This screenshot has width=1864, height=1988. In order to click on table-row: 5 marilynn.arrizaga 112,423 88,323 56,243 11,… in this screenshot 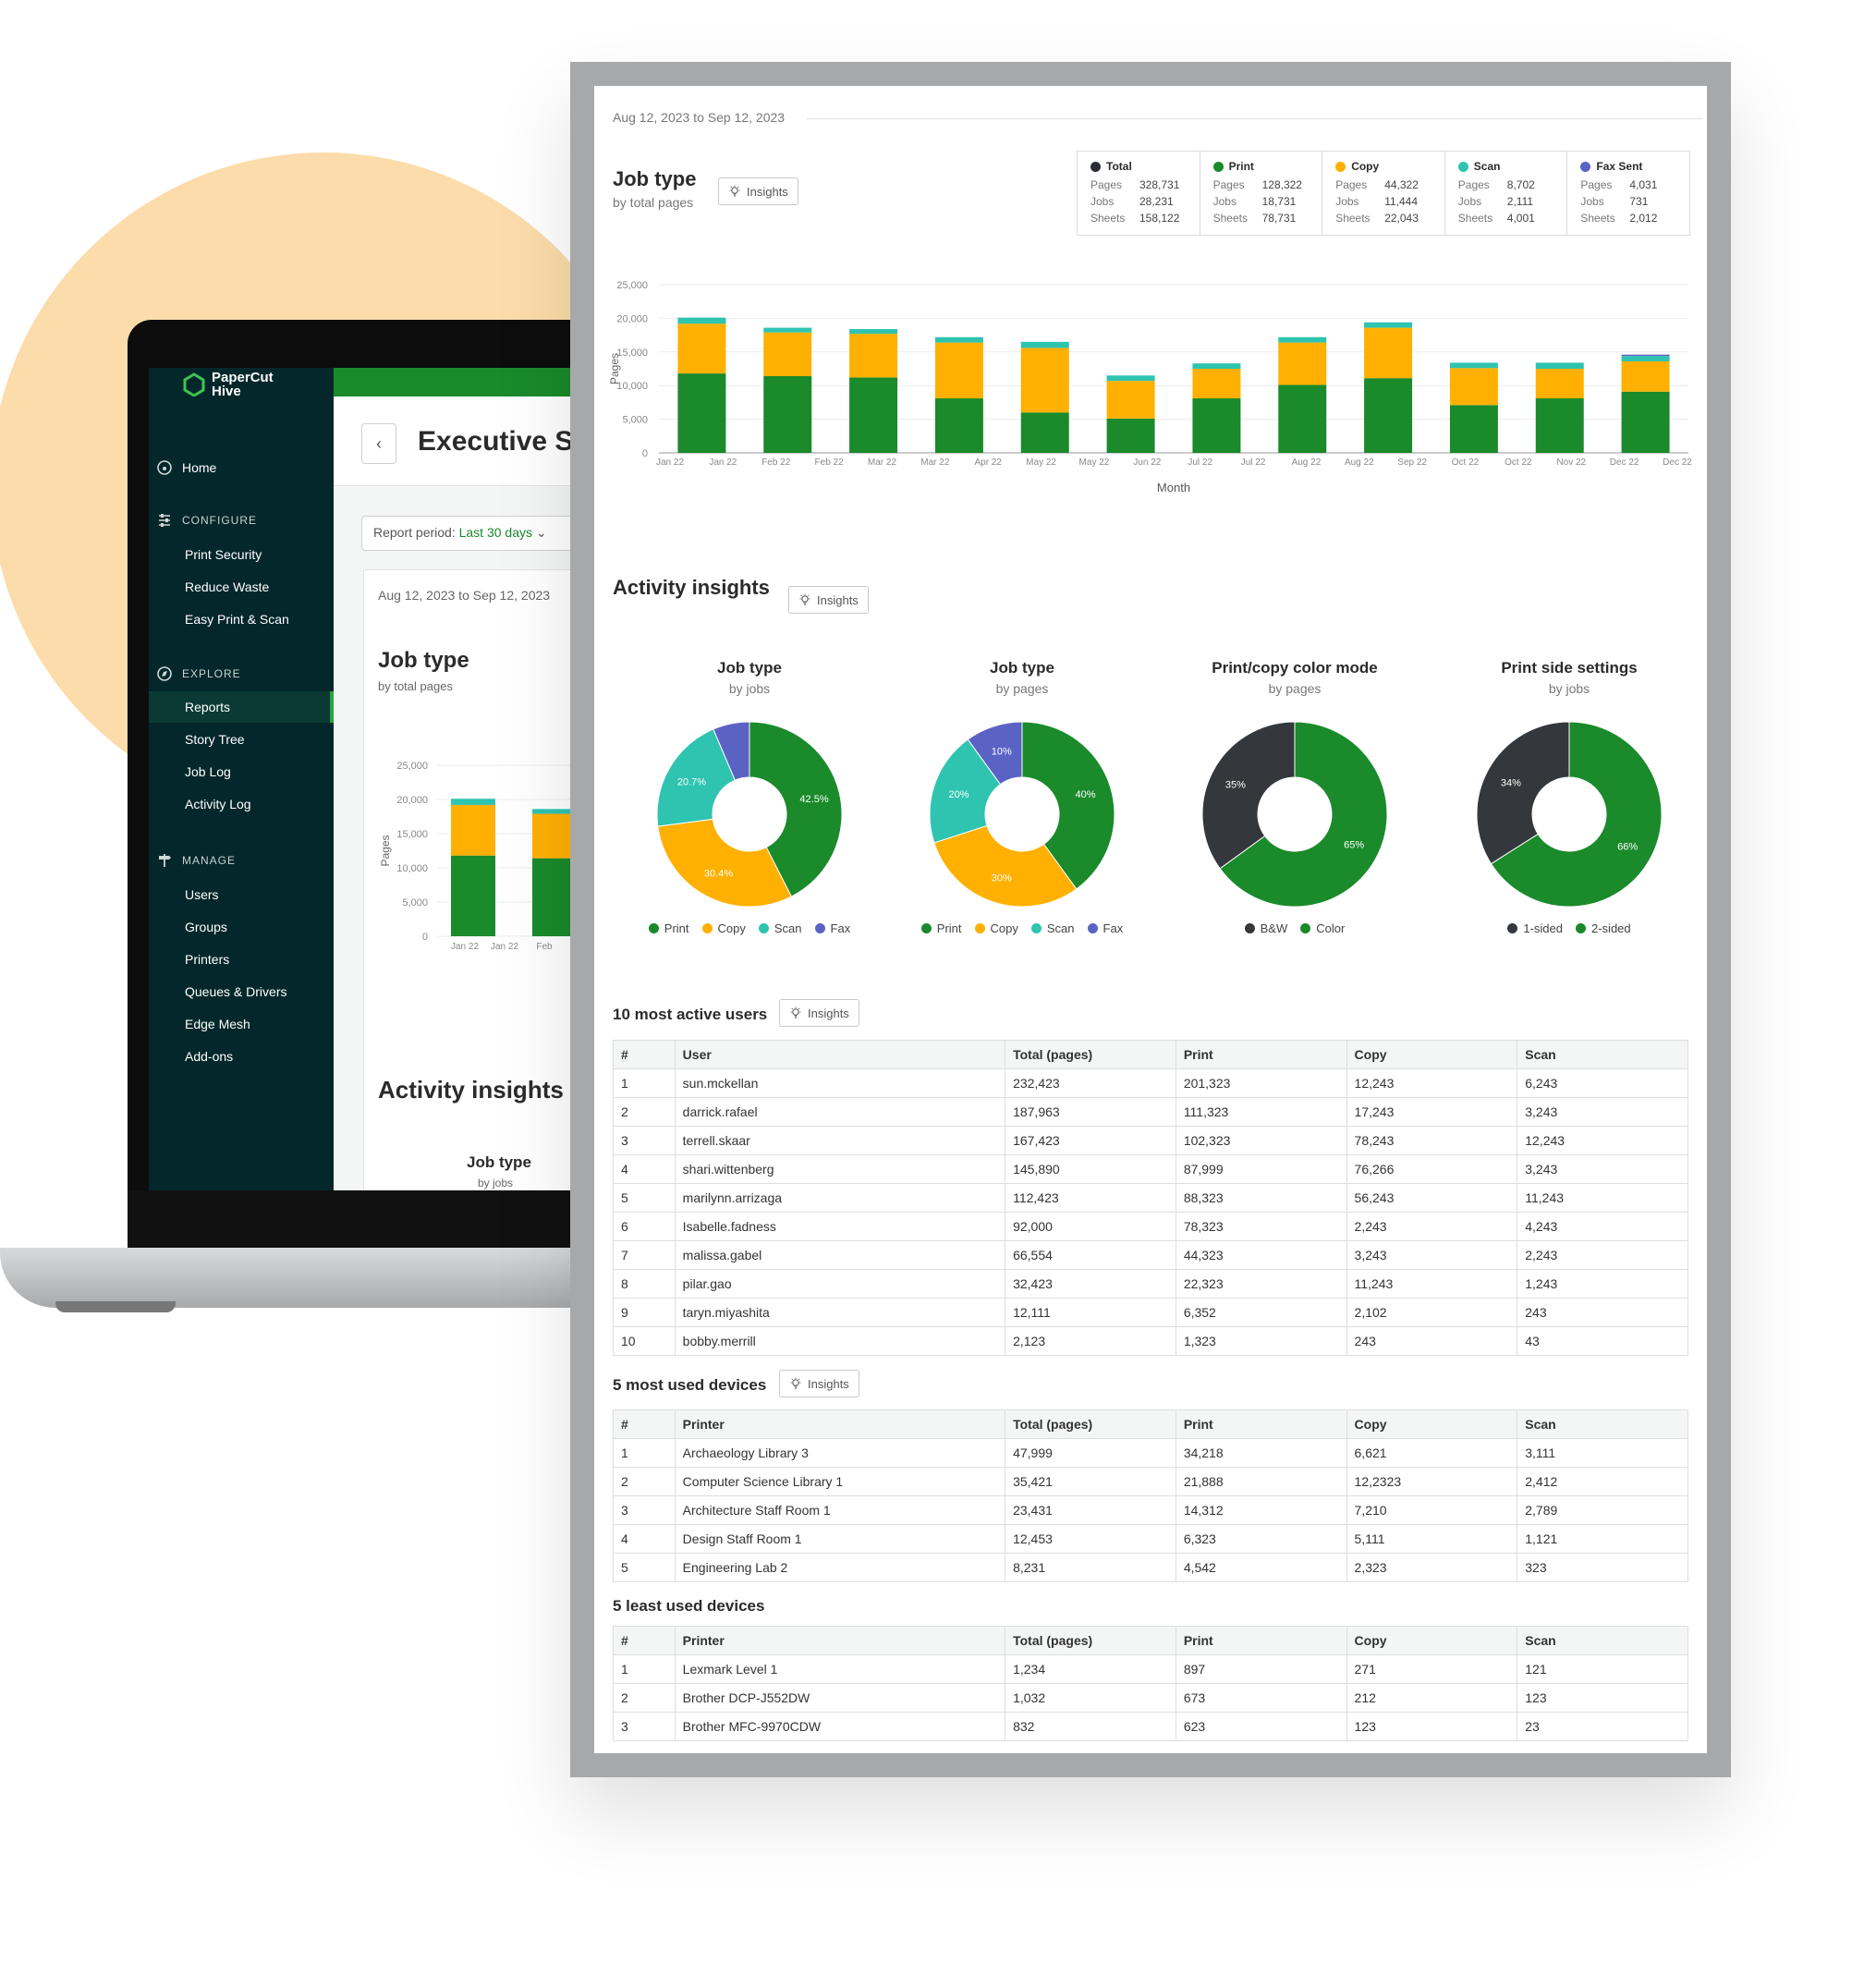, I will do `click(1150, 1198)`.